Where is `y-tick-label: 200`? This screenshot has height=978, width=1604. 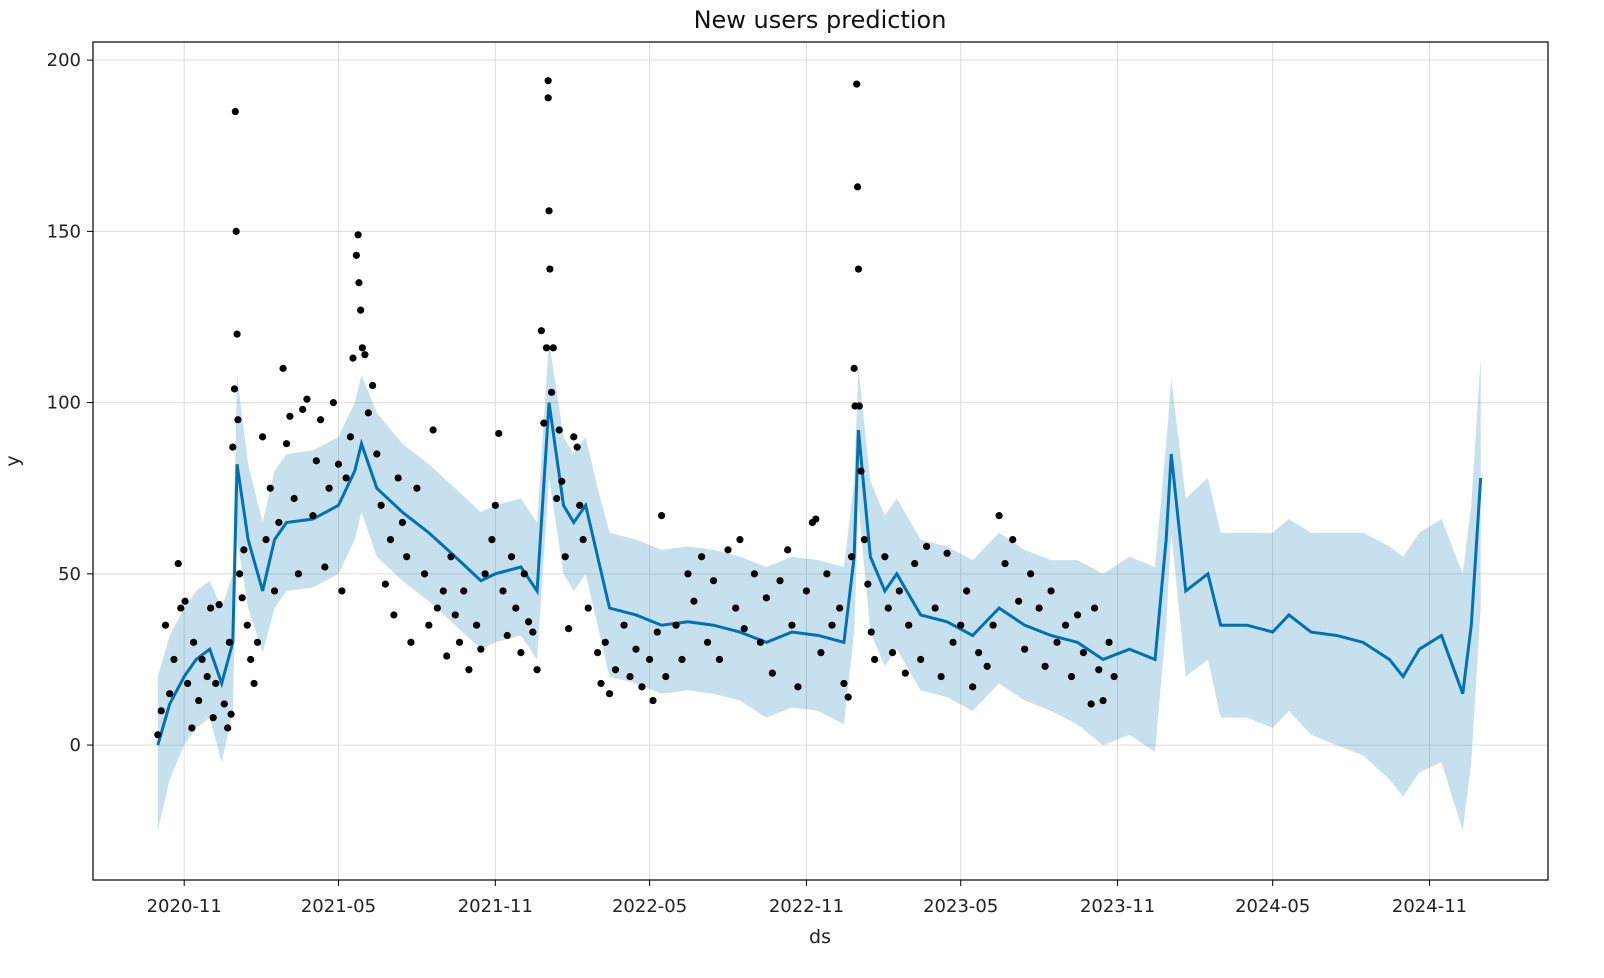 y-tick-label: 200 is located at coordinates (64, 60).